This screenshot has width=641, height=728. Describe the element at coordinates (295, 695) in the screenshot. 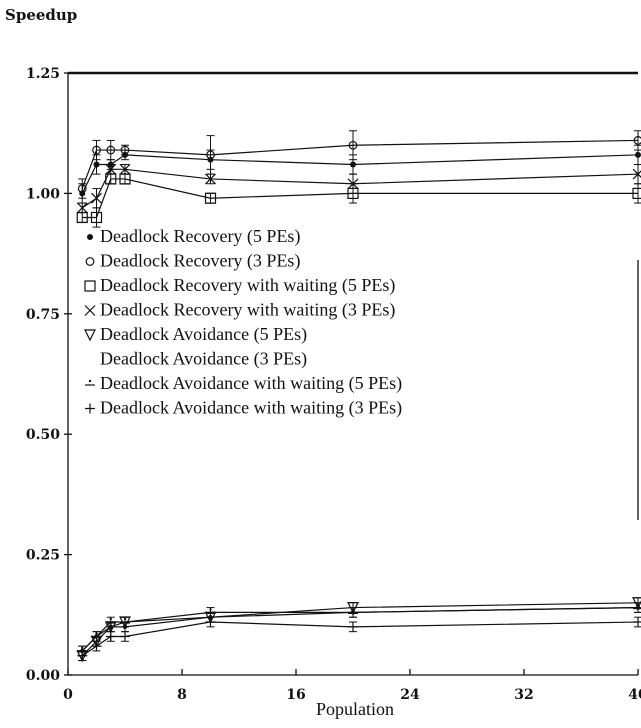

I see `x-tick-label: 16` at that location.